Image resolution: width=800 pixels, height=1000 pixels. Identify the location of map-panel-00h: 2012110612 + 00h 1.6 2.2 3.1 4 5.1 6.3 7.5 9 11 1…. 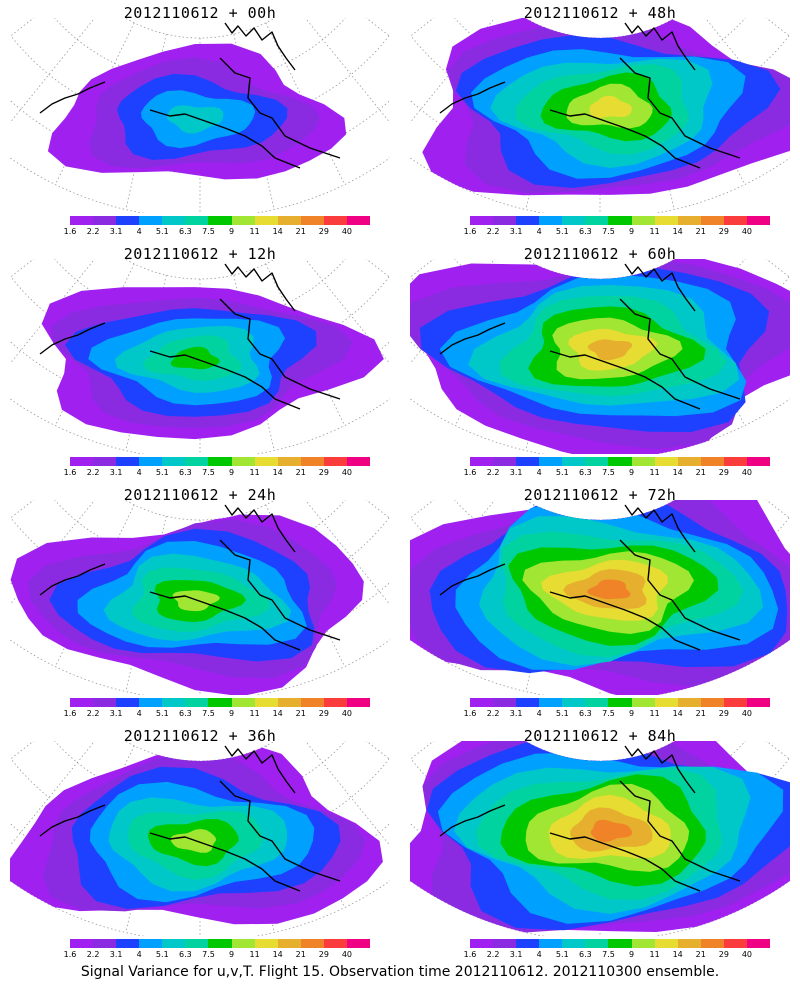
(200, 124).